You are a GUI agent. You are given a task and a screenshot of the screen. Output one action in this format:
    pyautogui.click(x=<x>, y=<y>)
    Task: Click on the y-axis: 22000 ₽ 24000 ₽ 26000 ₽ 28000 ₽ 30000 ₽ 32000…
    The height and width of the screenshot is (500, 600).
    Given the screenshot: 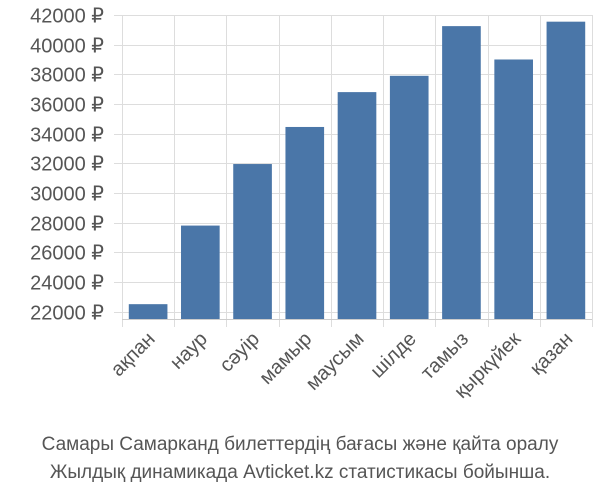 What is the action you would take?
    pyautogui.click(x=67, y=165)
    